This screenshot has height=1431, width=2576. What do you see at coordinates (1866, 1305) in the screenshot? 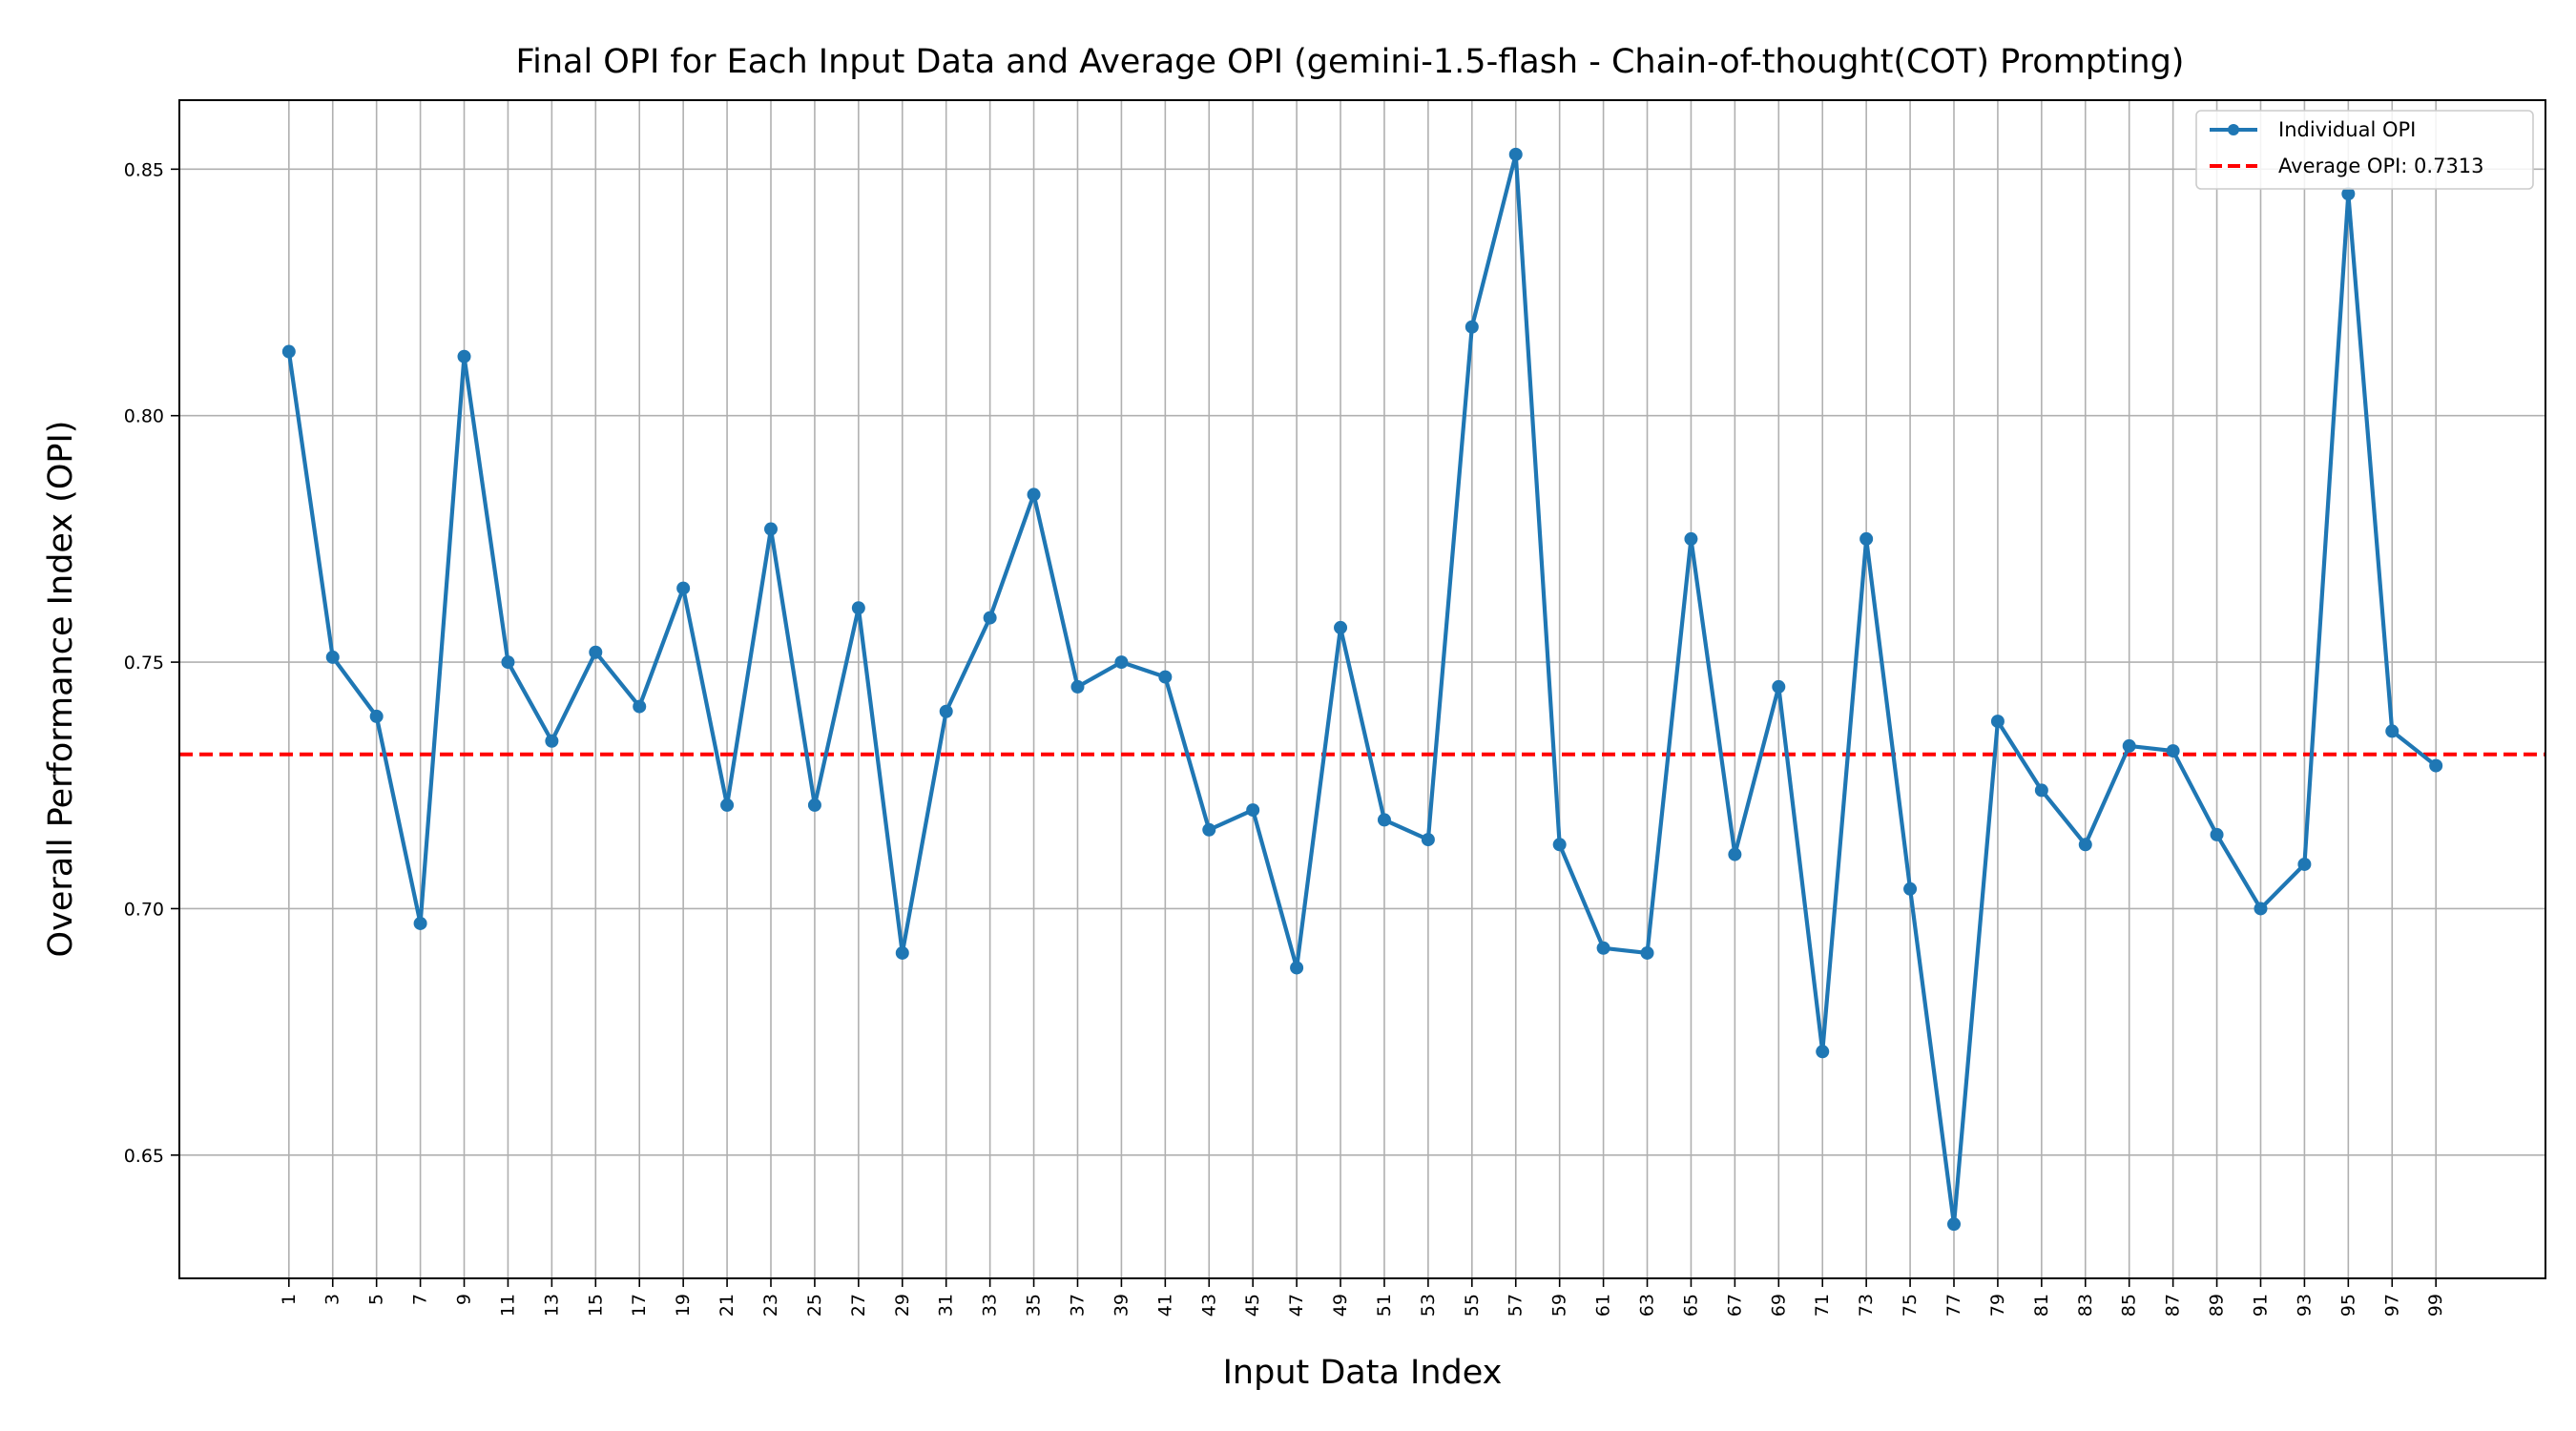
I see `x-tick-label: 73` at bounding box center [1866, 1305].